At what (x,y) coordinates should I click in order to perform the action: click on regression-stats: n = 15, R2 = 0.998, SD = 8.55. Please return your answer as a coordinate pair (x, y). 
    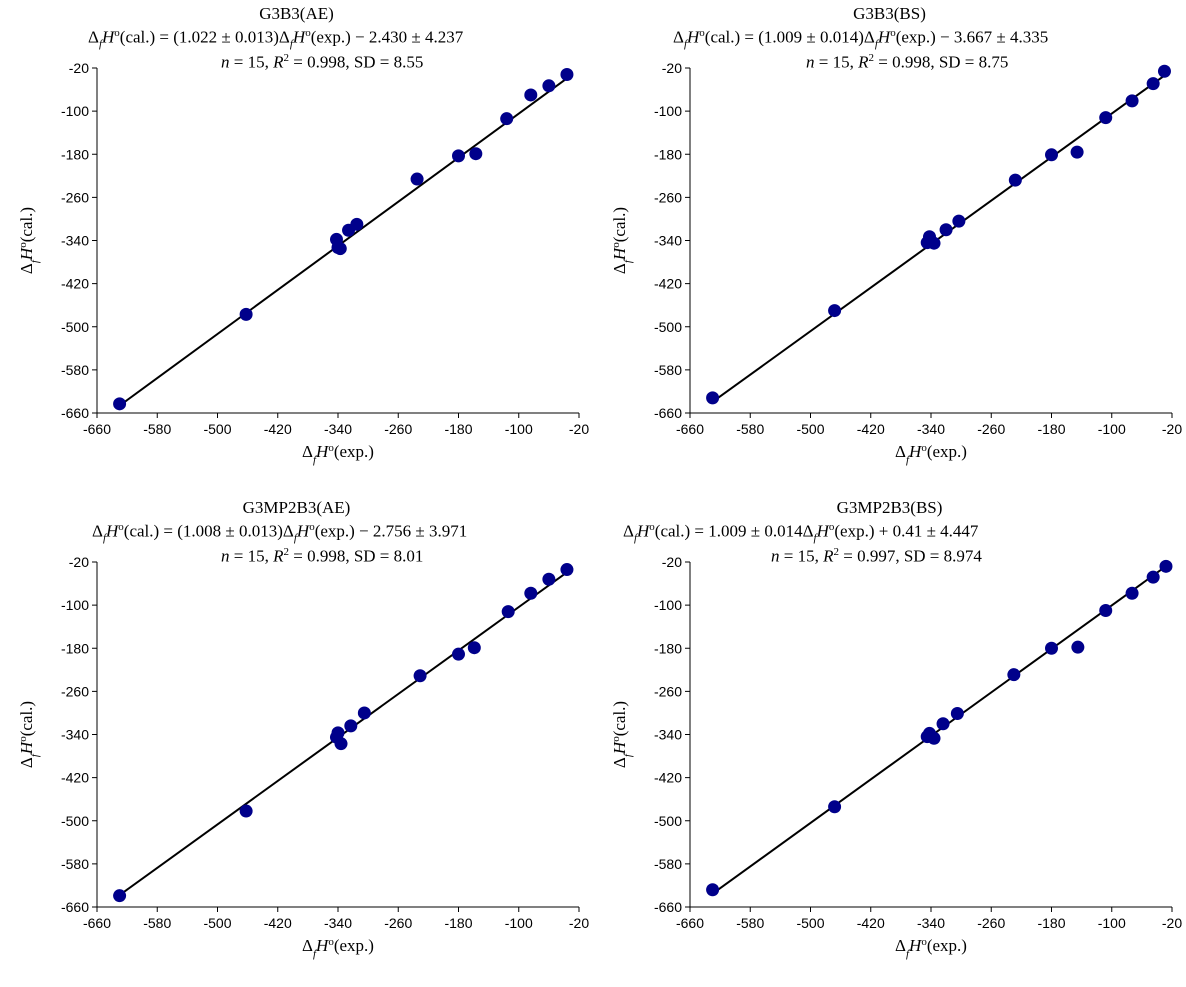
    Looking at the image, I should click on (322, 62).